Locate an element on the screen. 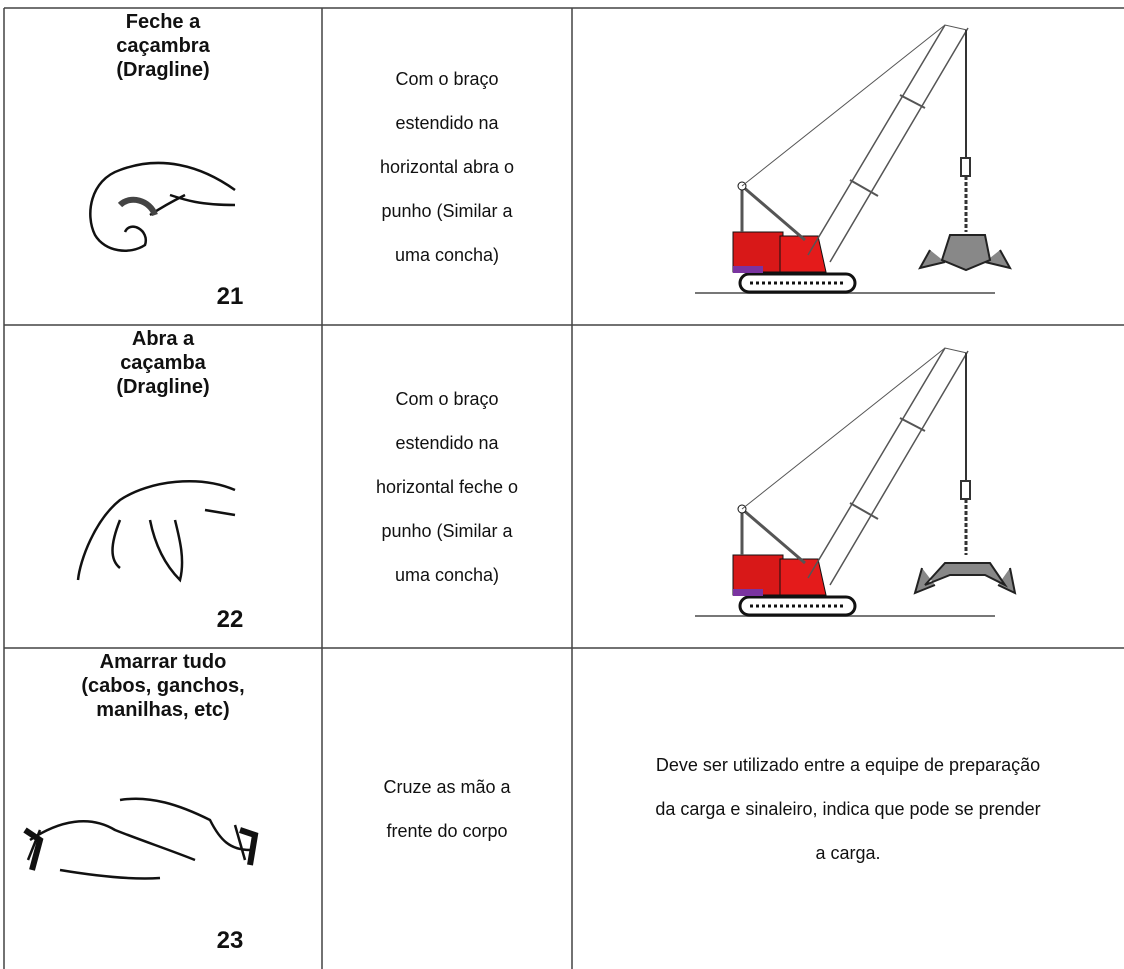  signal-title: caçambra is located at coordinates (163, 46).